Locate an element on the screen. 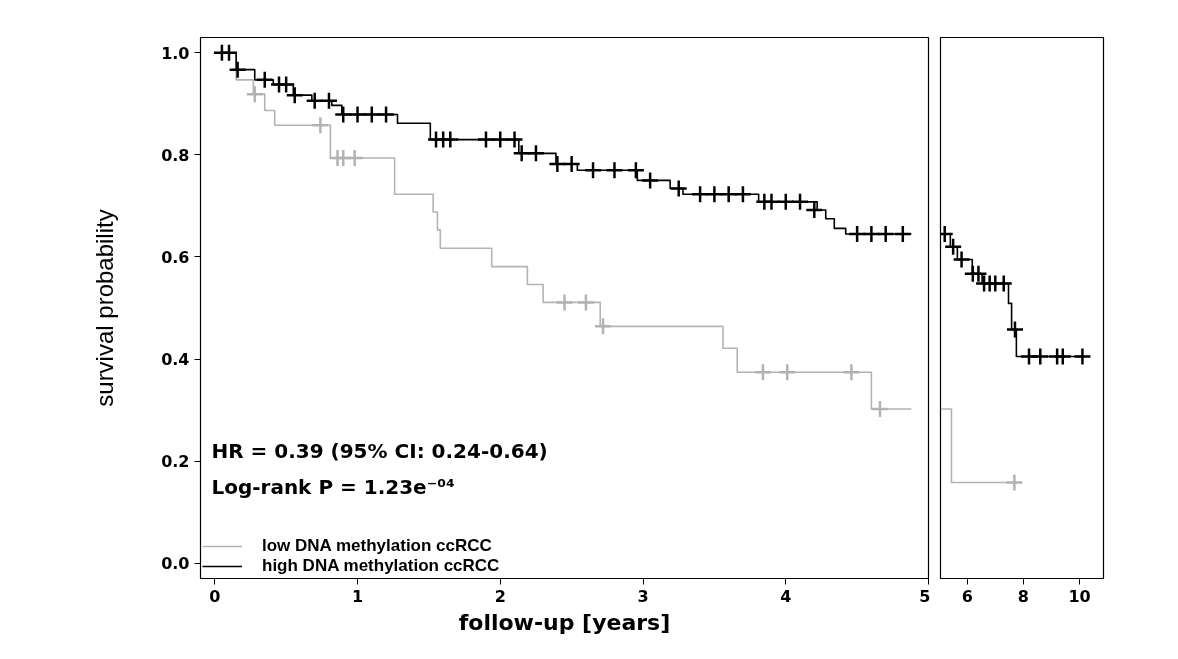 Image resolution: width=1178 pixels, height=659 pixels. y-axis-title: survival probability is located at coordinates (105, 308).